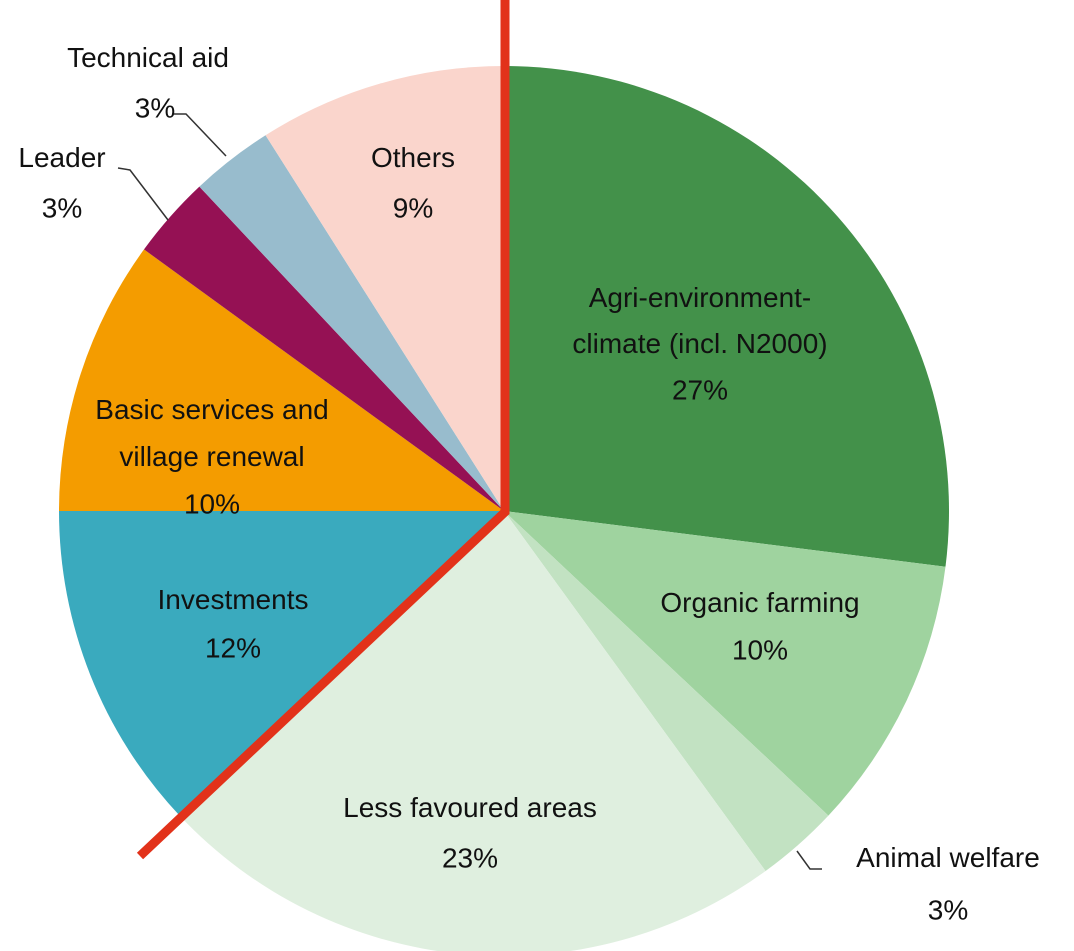 The height and width of the screenshot is (951, 1074). Describe the element at coordinates (148, 57) in the screenshot. I see `slice-label: Technical aid` at that location.